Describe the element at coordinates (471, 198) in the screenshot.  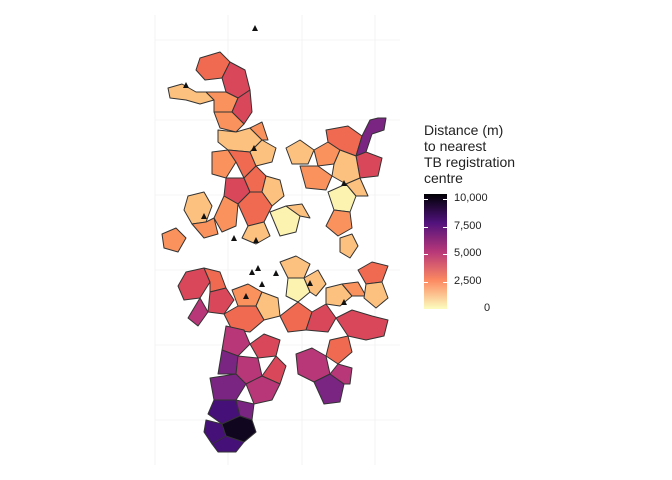
I see `legend-tick-label: 10,000` at that location.